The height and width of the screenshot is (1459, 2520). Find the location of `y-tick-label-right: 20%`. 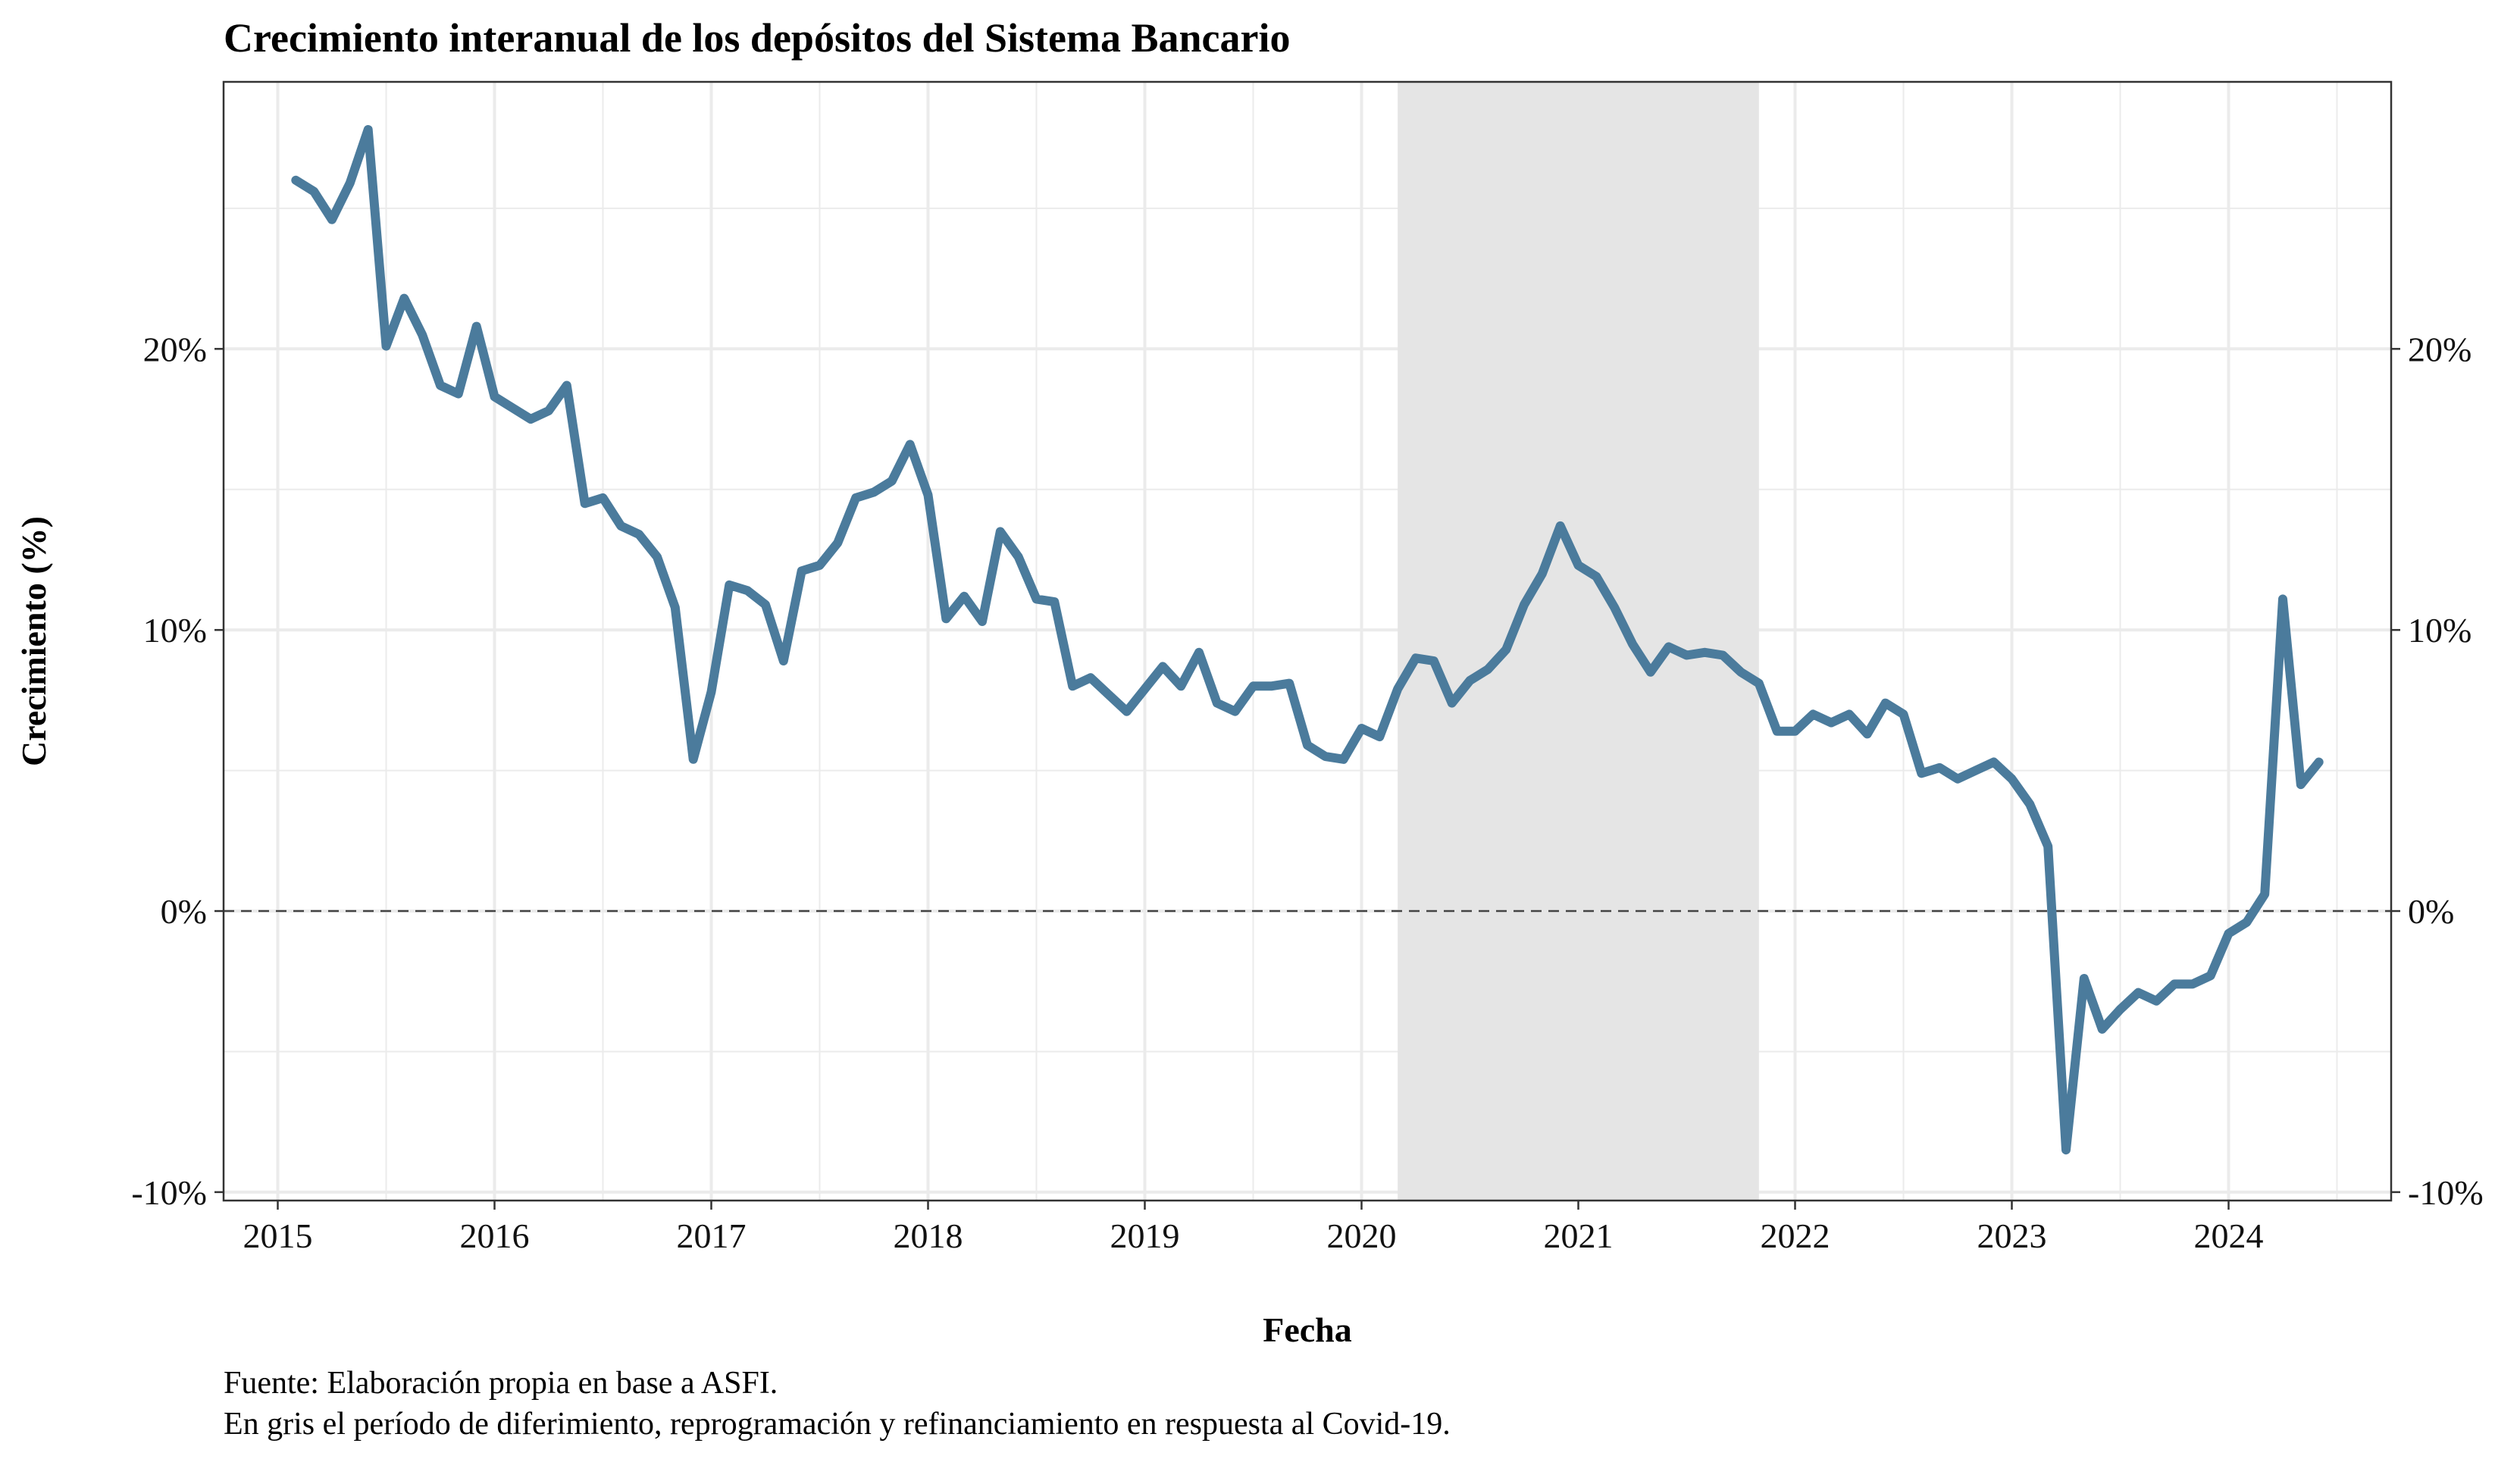

y-tick-label-right: 20% is located at coordinates (2439, 349).